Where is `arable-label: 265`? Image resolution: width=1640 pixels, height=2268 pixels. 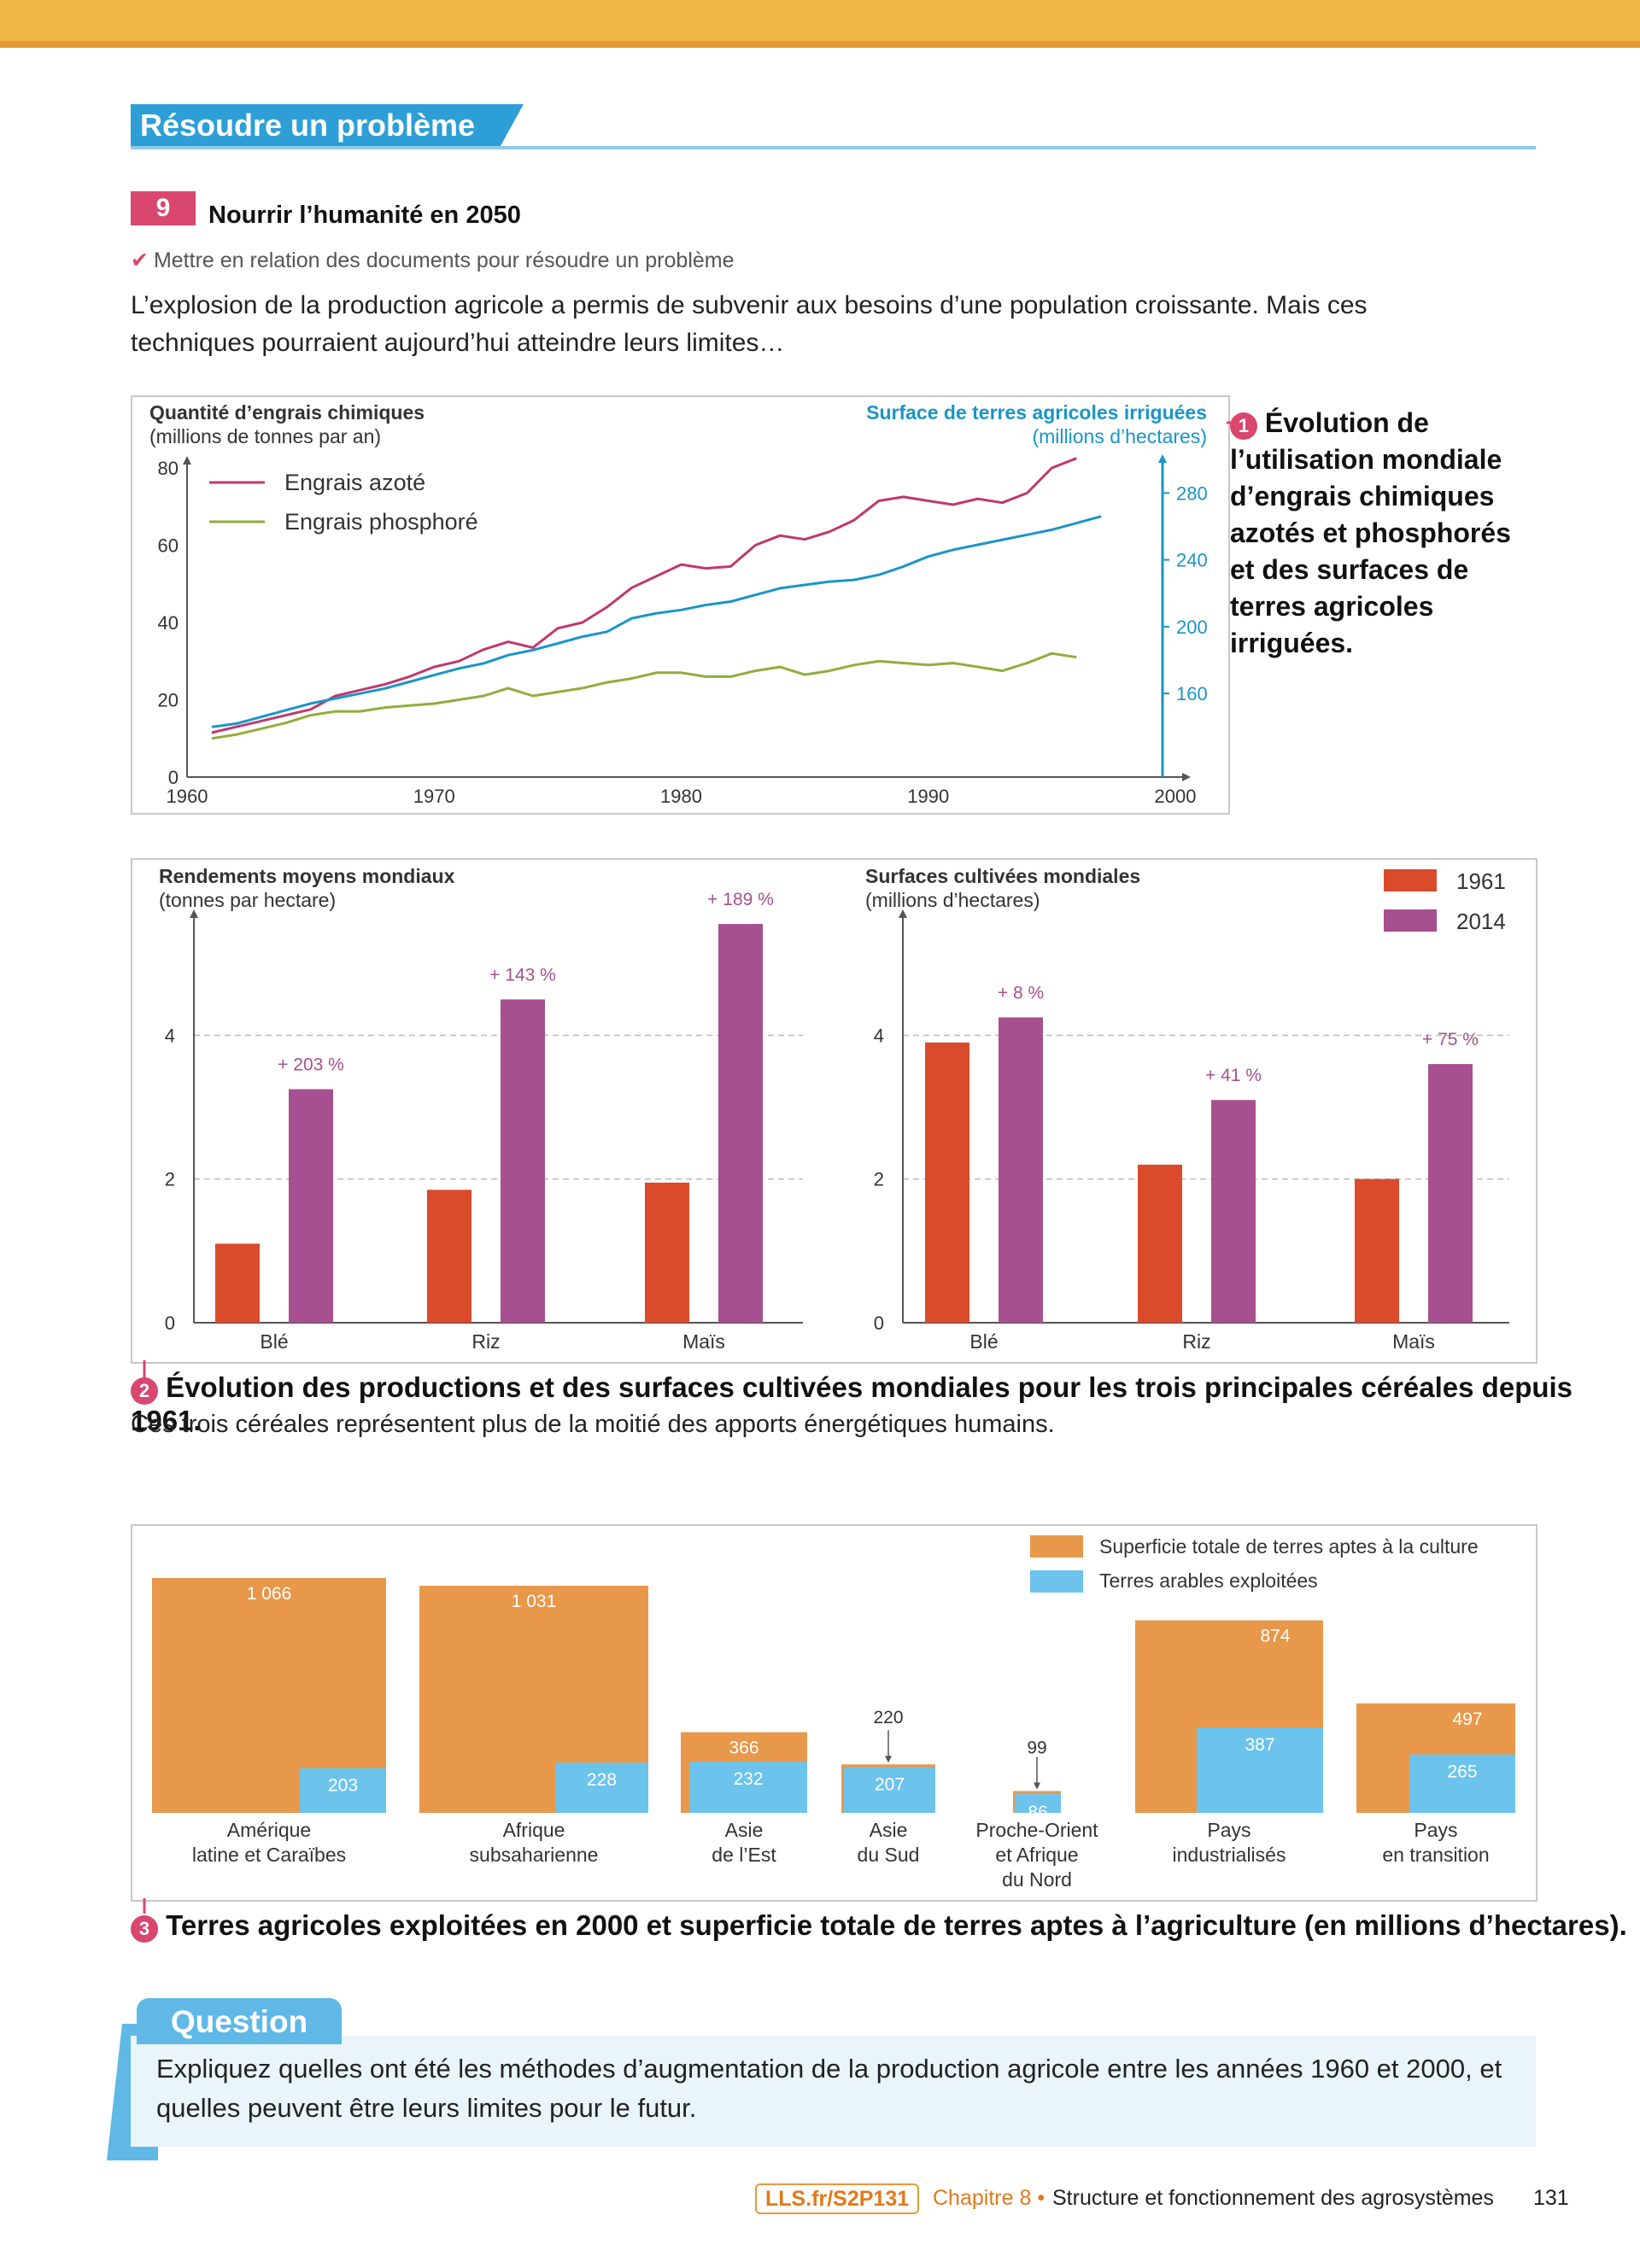 arable-label: 265 is located at coordinates (1462, 1772).